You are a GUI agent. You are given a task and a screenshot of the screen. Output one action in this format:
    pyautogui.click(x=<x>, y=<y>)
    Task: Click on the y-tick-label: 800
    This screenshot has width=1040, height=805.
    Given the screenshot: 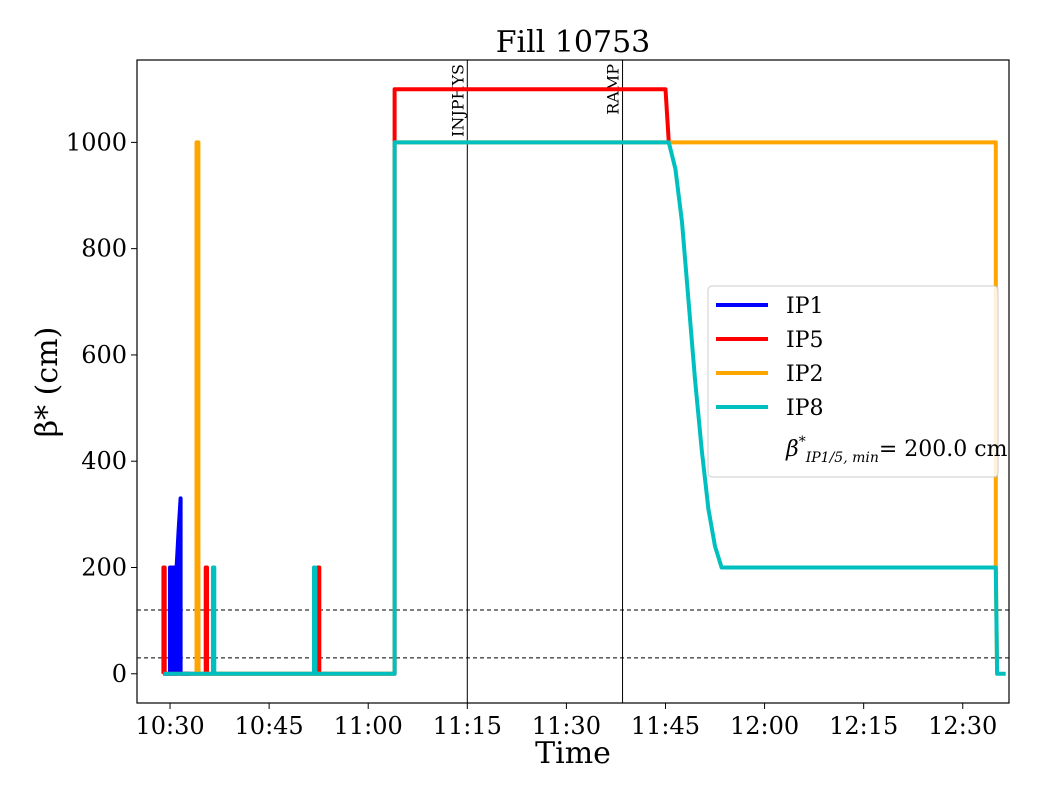 What is the action you would take?
    pyautogui.click(x=104, y=249)
    